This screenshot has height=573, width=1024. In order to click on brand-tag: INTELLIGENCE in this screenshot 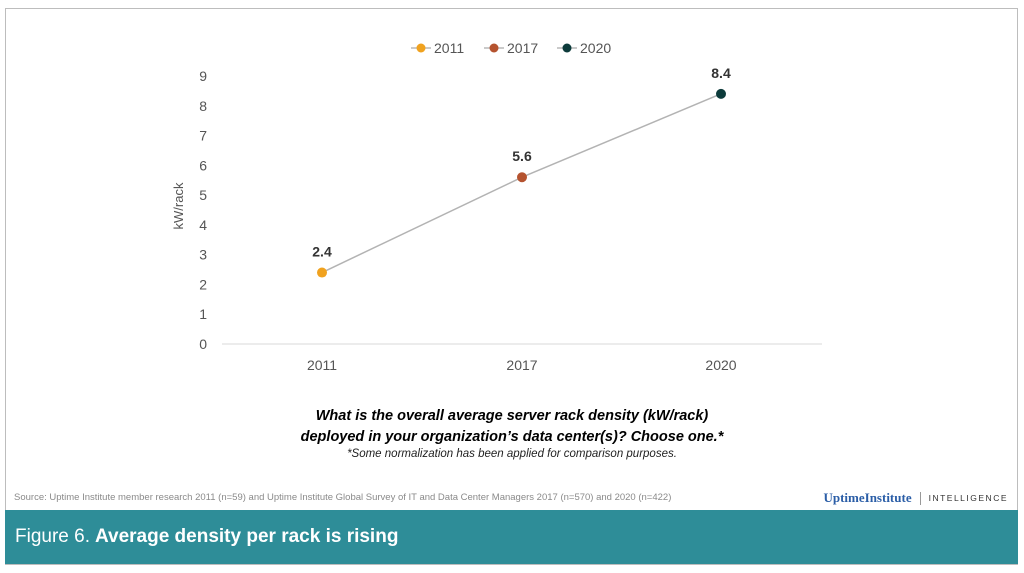, I will do `click(968, 498)`.